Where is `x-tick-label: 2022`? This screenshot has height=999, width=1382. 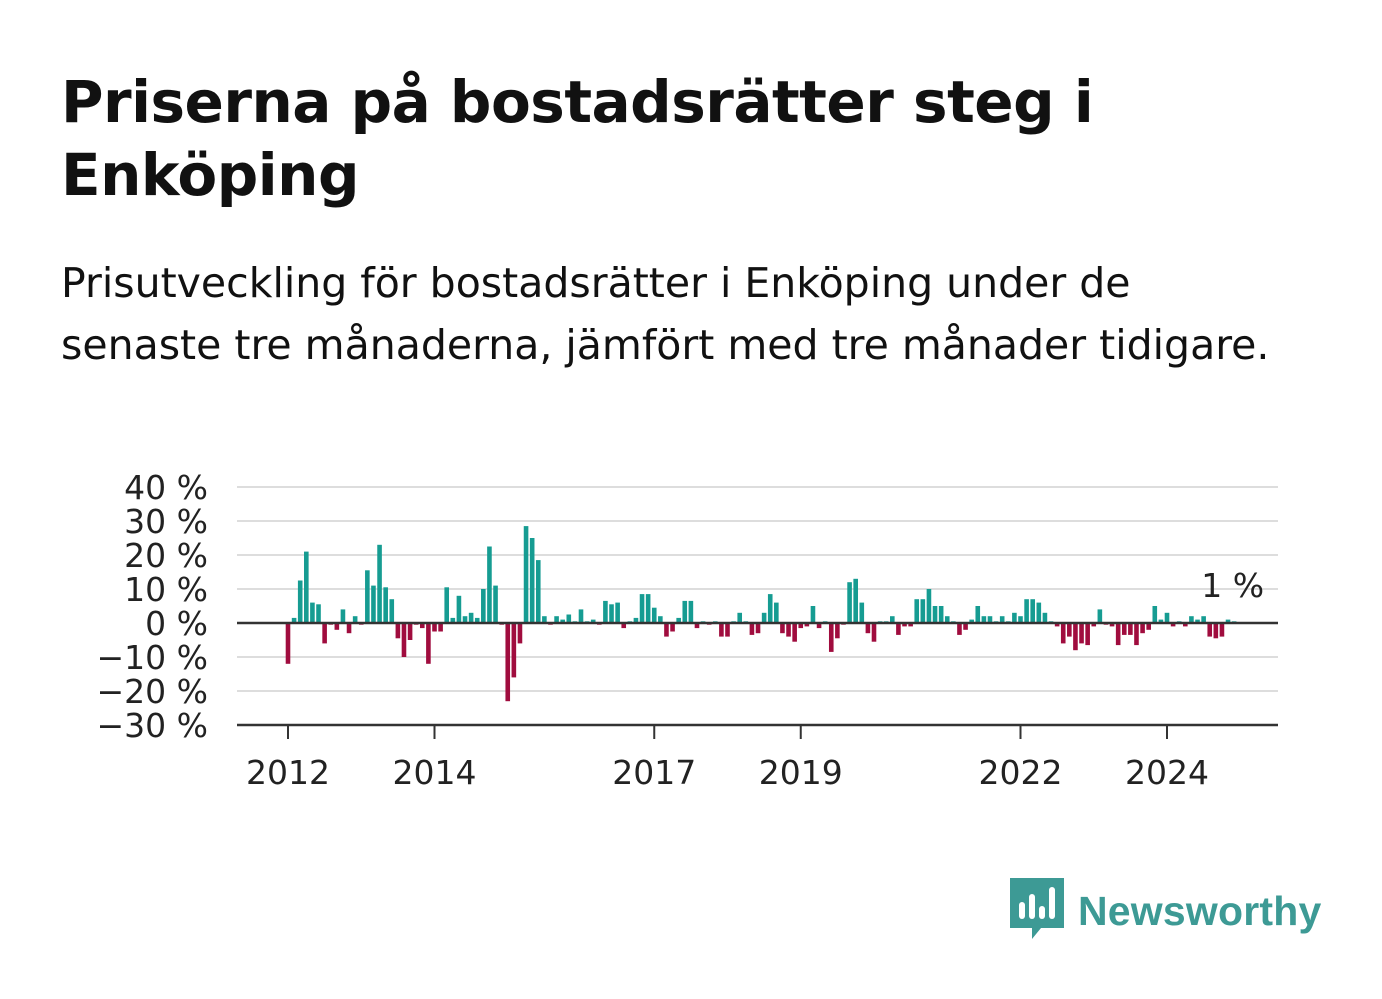 x-tick-label: 2022 is located at coordinates (1021, 772).